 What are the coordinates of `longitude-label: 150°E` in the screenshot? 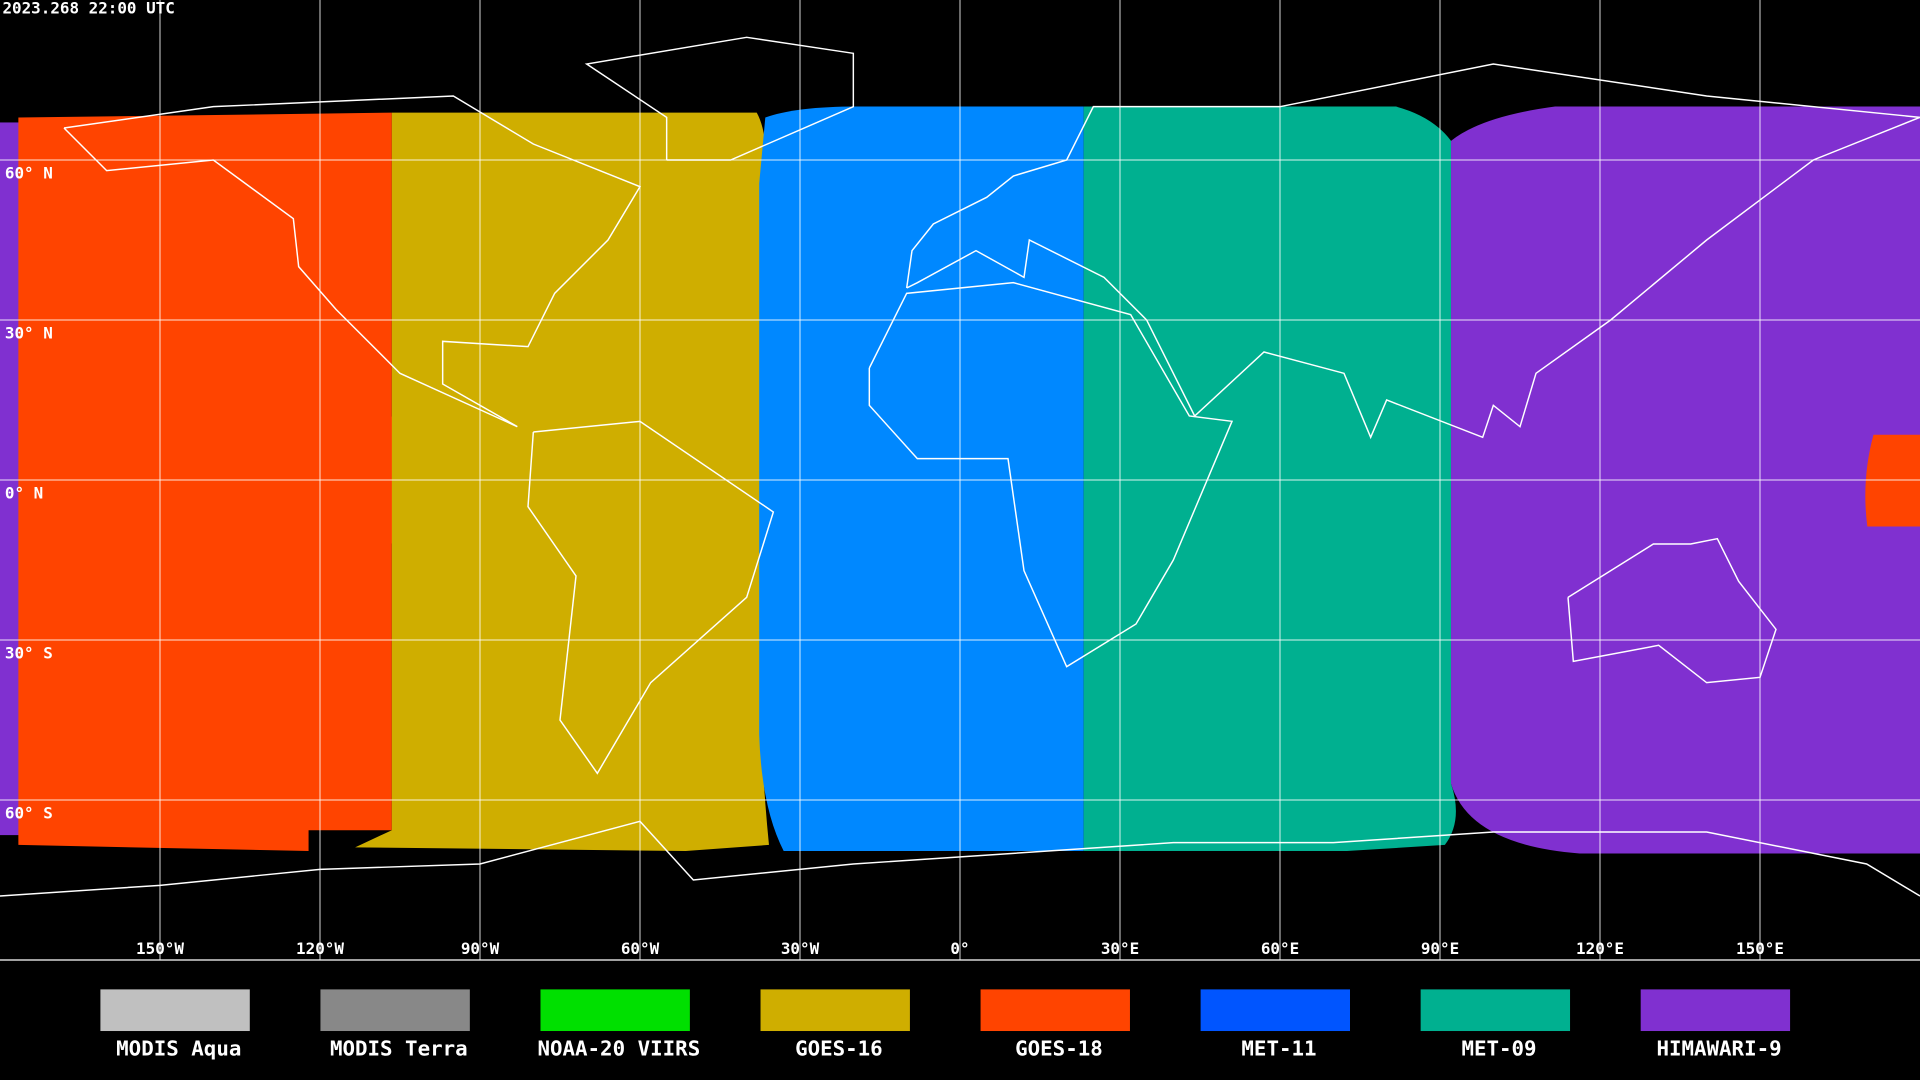 It's located at (1760, 948).